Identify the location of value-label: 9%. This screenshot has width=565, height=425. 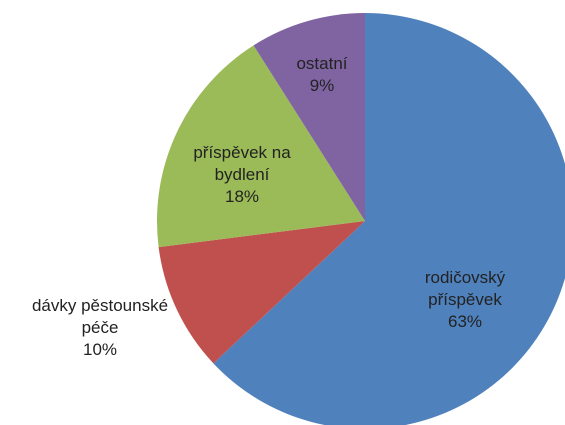
(322, 85).